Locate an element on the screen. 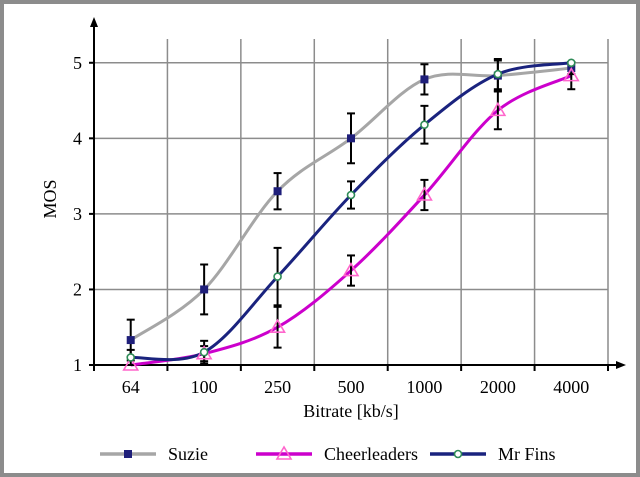  y-tick-label: 4 is located at coordinates (77, 138).